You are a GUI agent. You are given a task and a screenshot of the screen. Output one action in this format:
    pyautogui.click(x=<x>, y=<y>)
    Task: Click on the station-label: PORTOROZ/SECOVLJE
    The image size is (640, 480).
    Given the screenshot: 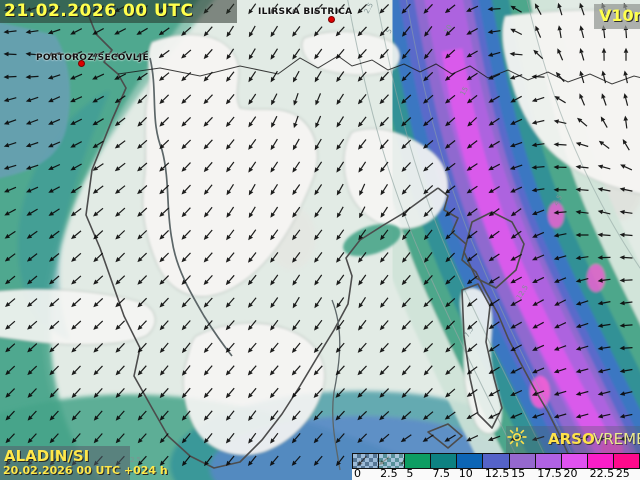 What is the action you would take?
    pyautogui.click(x=92, y=58)
    